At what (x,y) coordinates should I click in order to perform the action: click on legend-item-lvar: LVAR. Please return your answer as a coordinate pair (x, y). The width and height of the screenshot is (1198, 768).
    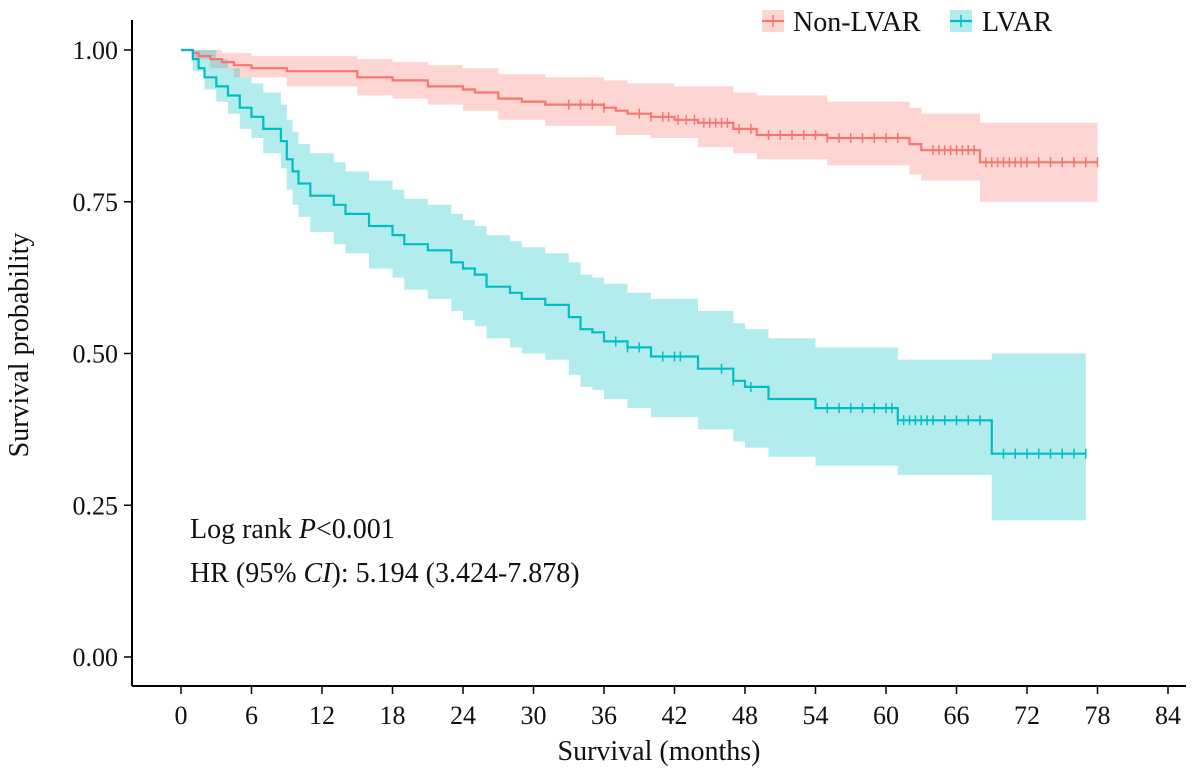
    Looking at the image, I should click on (1001, 22).